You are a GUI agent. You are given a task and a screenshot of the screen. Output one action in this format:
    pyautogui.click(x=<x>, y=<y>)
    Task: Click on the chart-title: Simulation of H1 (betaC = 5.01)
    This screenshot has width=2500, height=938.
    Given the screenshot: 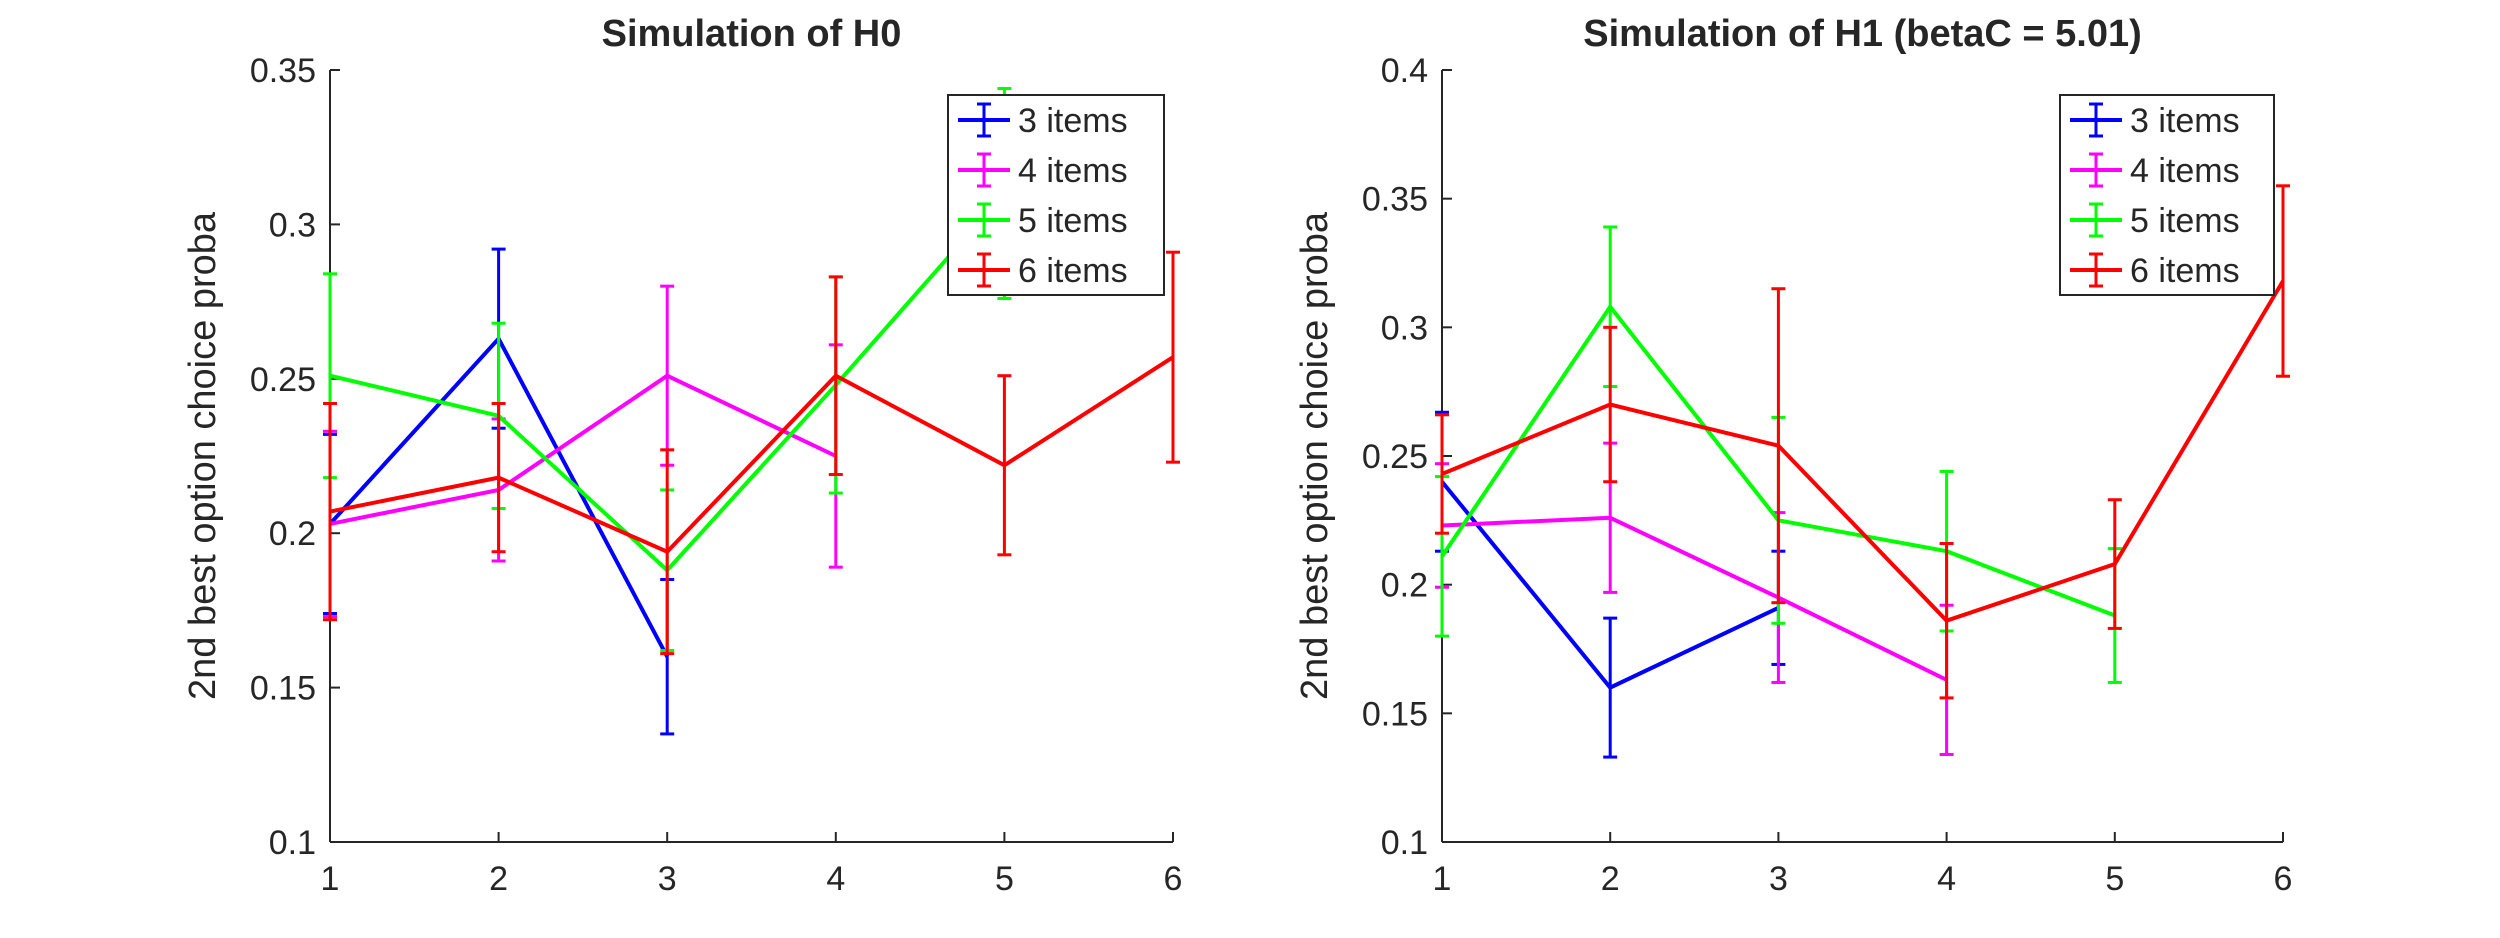 What is the action you would take?
    pyautogui.click(x=1862, y=34)
    